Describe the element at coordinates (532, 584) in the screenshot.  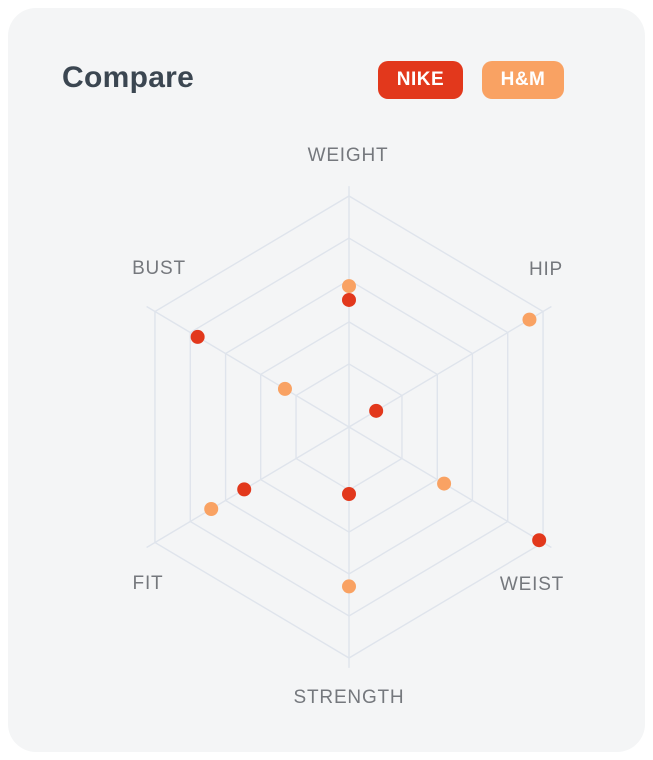
I see `axis-label-weist: WEIST` at that location.